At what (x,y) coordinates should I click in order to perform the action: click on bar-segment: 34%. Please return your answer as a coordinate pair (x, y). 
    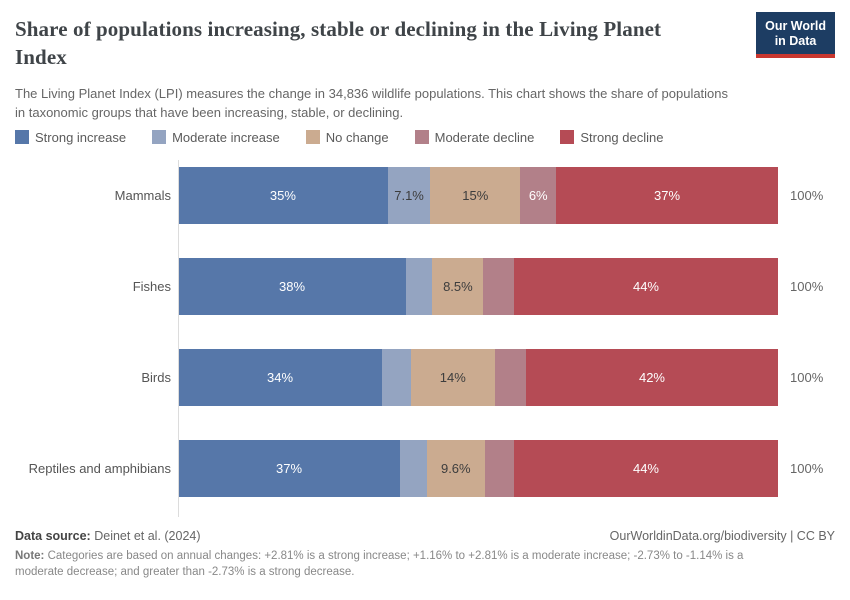
    Looking at the image, I should click on (280, 377).